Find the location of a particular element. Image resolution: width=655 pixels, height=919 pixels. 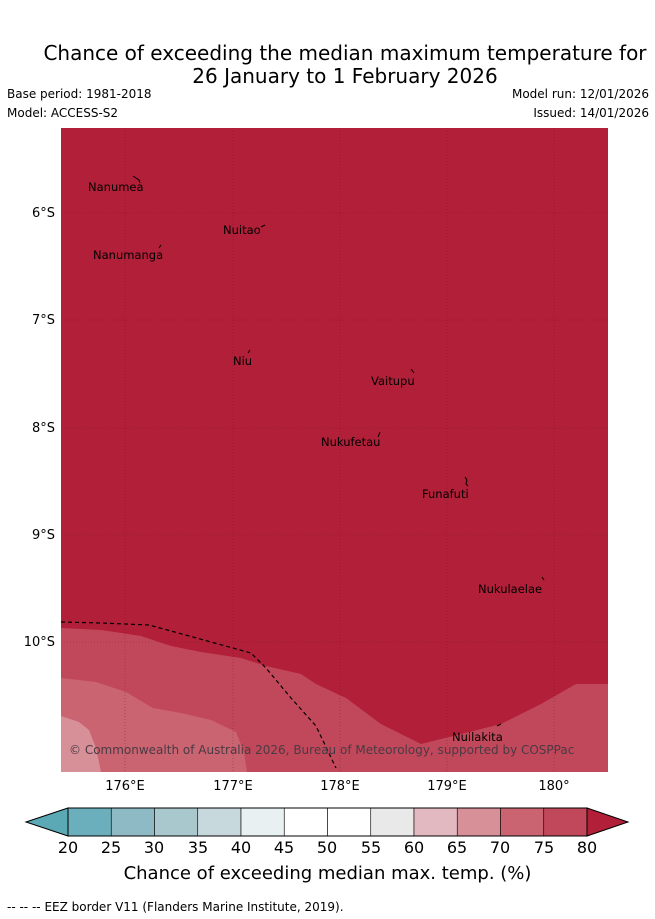

base-period: Base period: 1981-2018 is located at coordinates (79, 94).